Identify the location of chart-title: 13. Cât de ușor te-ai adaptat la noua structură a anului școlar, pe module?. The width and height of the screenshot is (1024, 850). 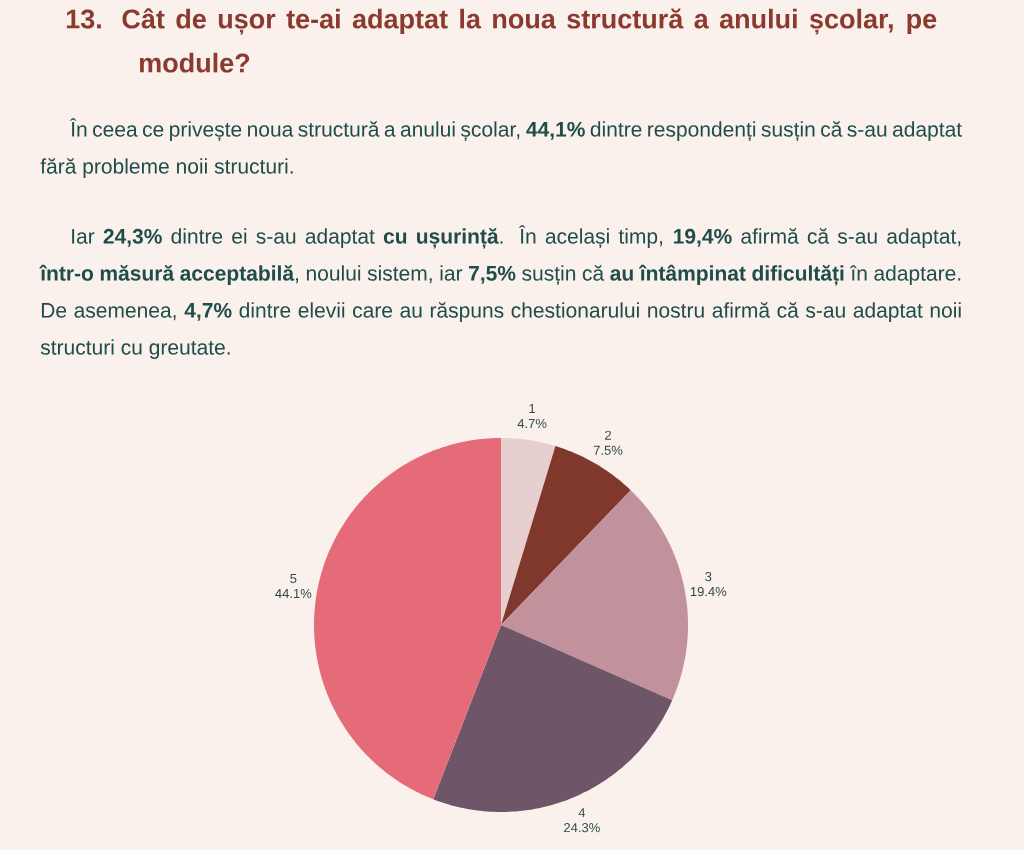
(501, 40).